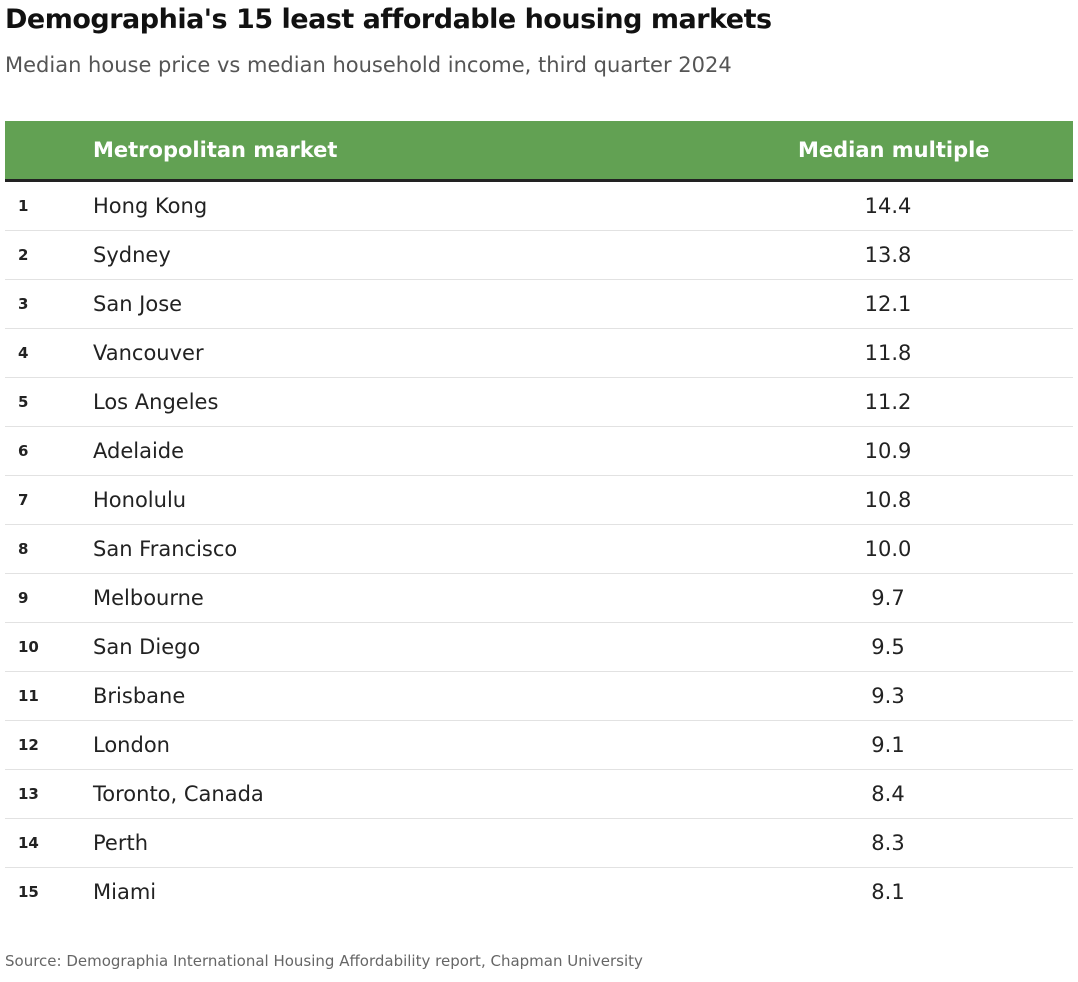  I want to click on rank-cell: 14, so click(28, 843).